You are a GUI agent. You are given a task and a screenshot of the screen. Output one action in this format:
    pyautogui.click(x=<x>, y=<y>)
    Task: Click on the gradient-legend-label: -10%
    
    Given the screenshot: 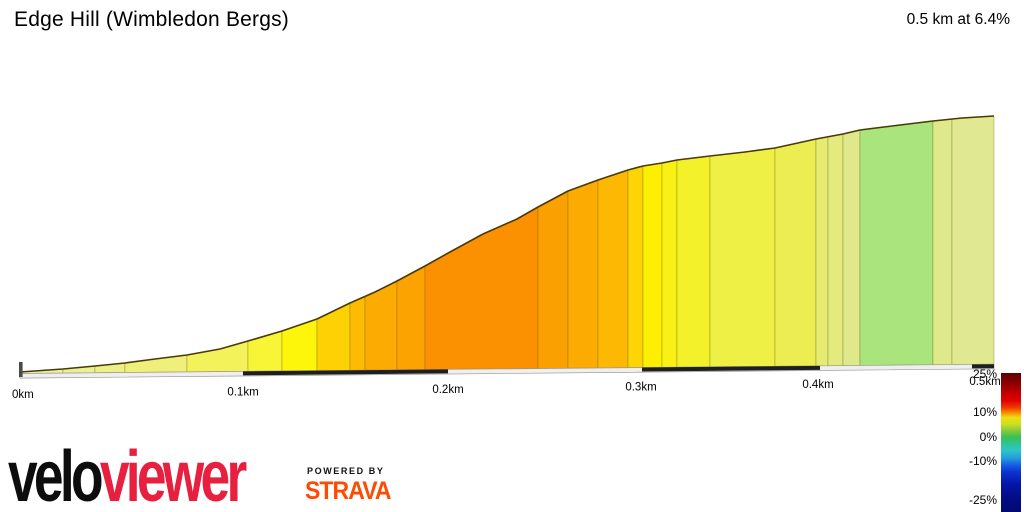 What is the action you would take?
    pyautogui.click(x=983, y=461)
    